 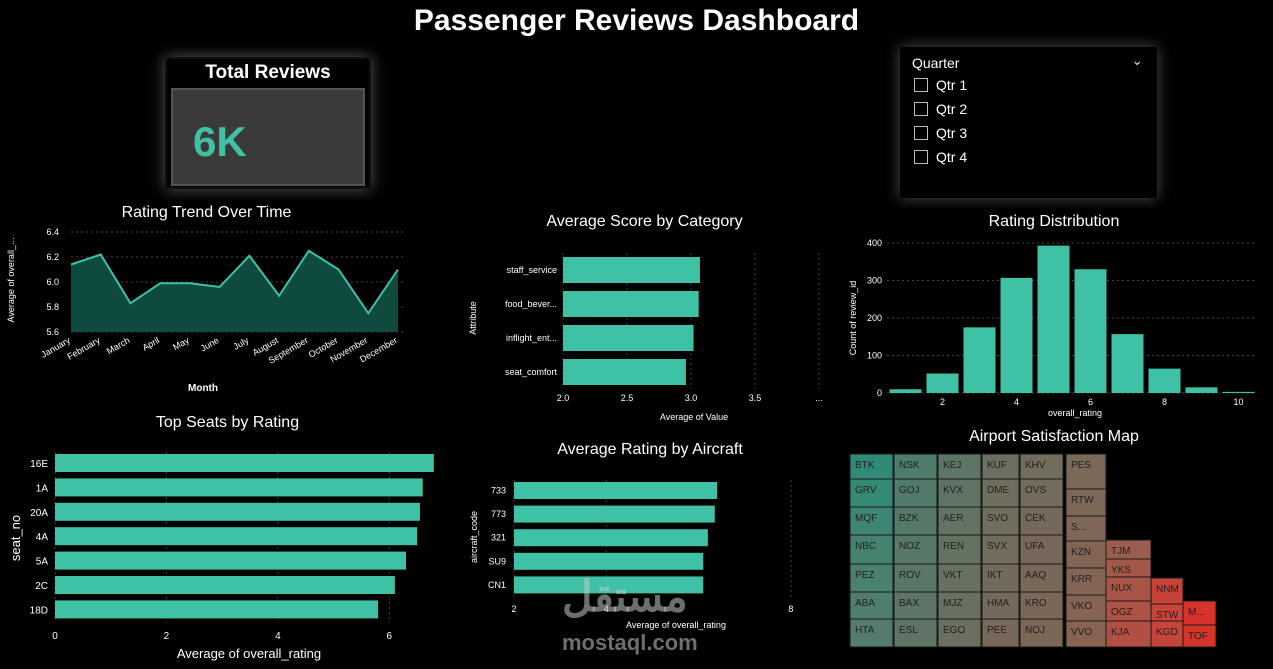 I want to click on total-reviews-card: Total Reviews 6K, so click(x=268, y=123).